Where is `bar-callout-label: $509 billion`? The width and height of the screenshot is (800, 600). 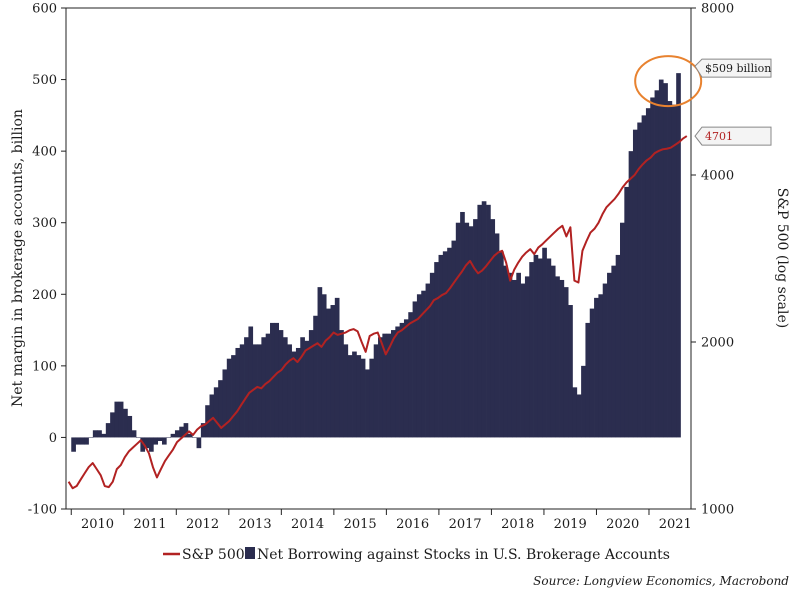
bar-callout-label: $509 billion is located at coordinates (738, 68).